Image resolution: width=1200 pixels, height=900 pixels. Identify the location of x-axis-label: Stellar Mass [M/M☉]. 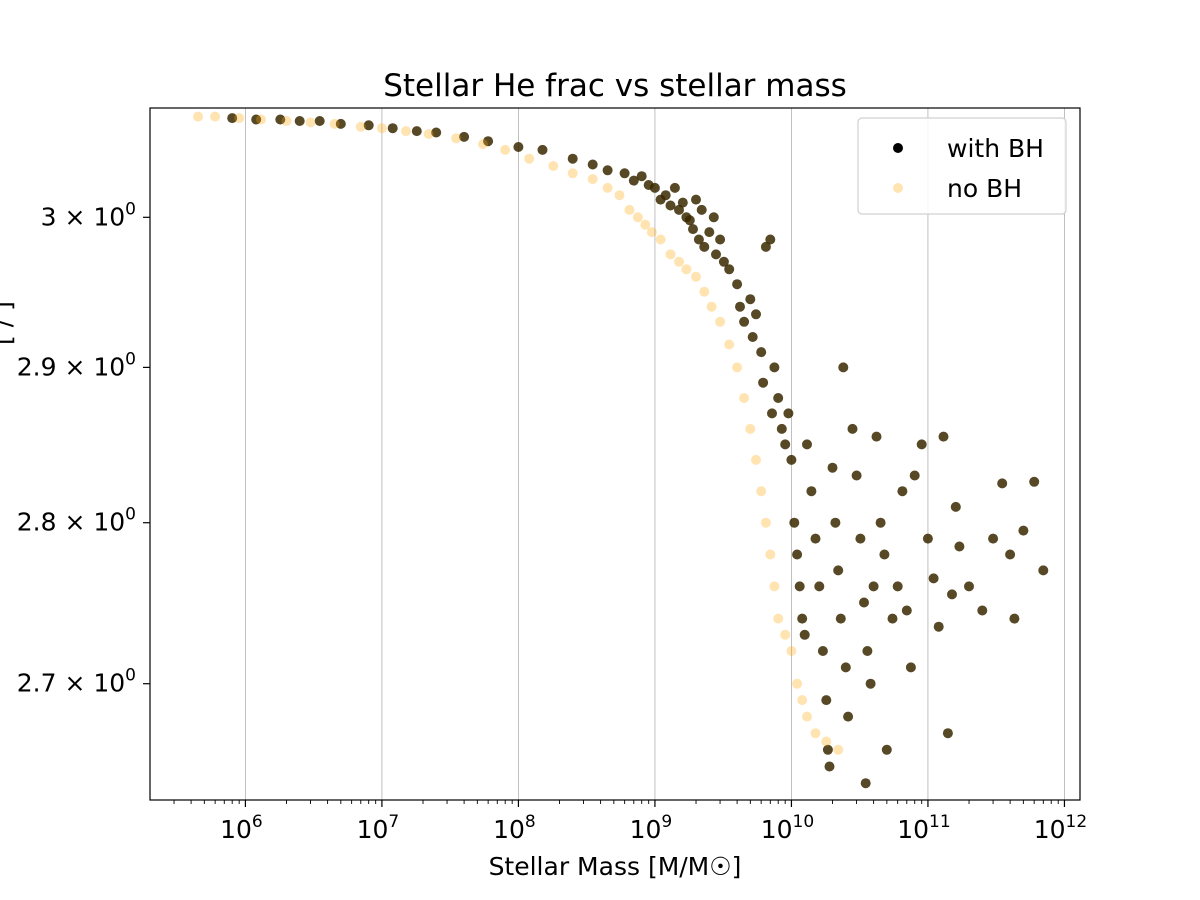
(615, 866).